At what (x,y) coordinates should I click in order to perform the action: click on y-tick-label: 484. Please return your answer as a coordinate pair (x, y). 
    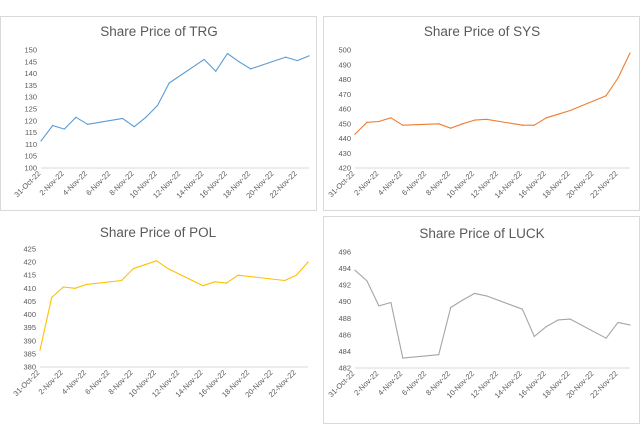
    Looking at the image, I should click on (344, 351).